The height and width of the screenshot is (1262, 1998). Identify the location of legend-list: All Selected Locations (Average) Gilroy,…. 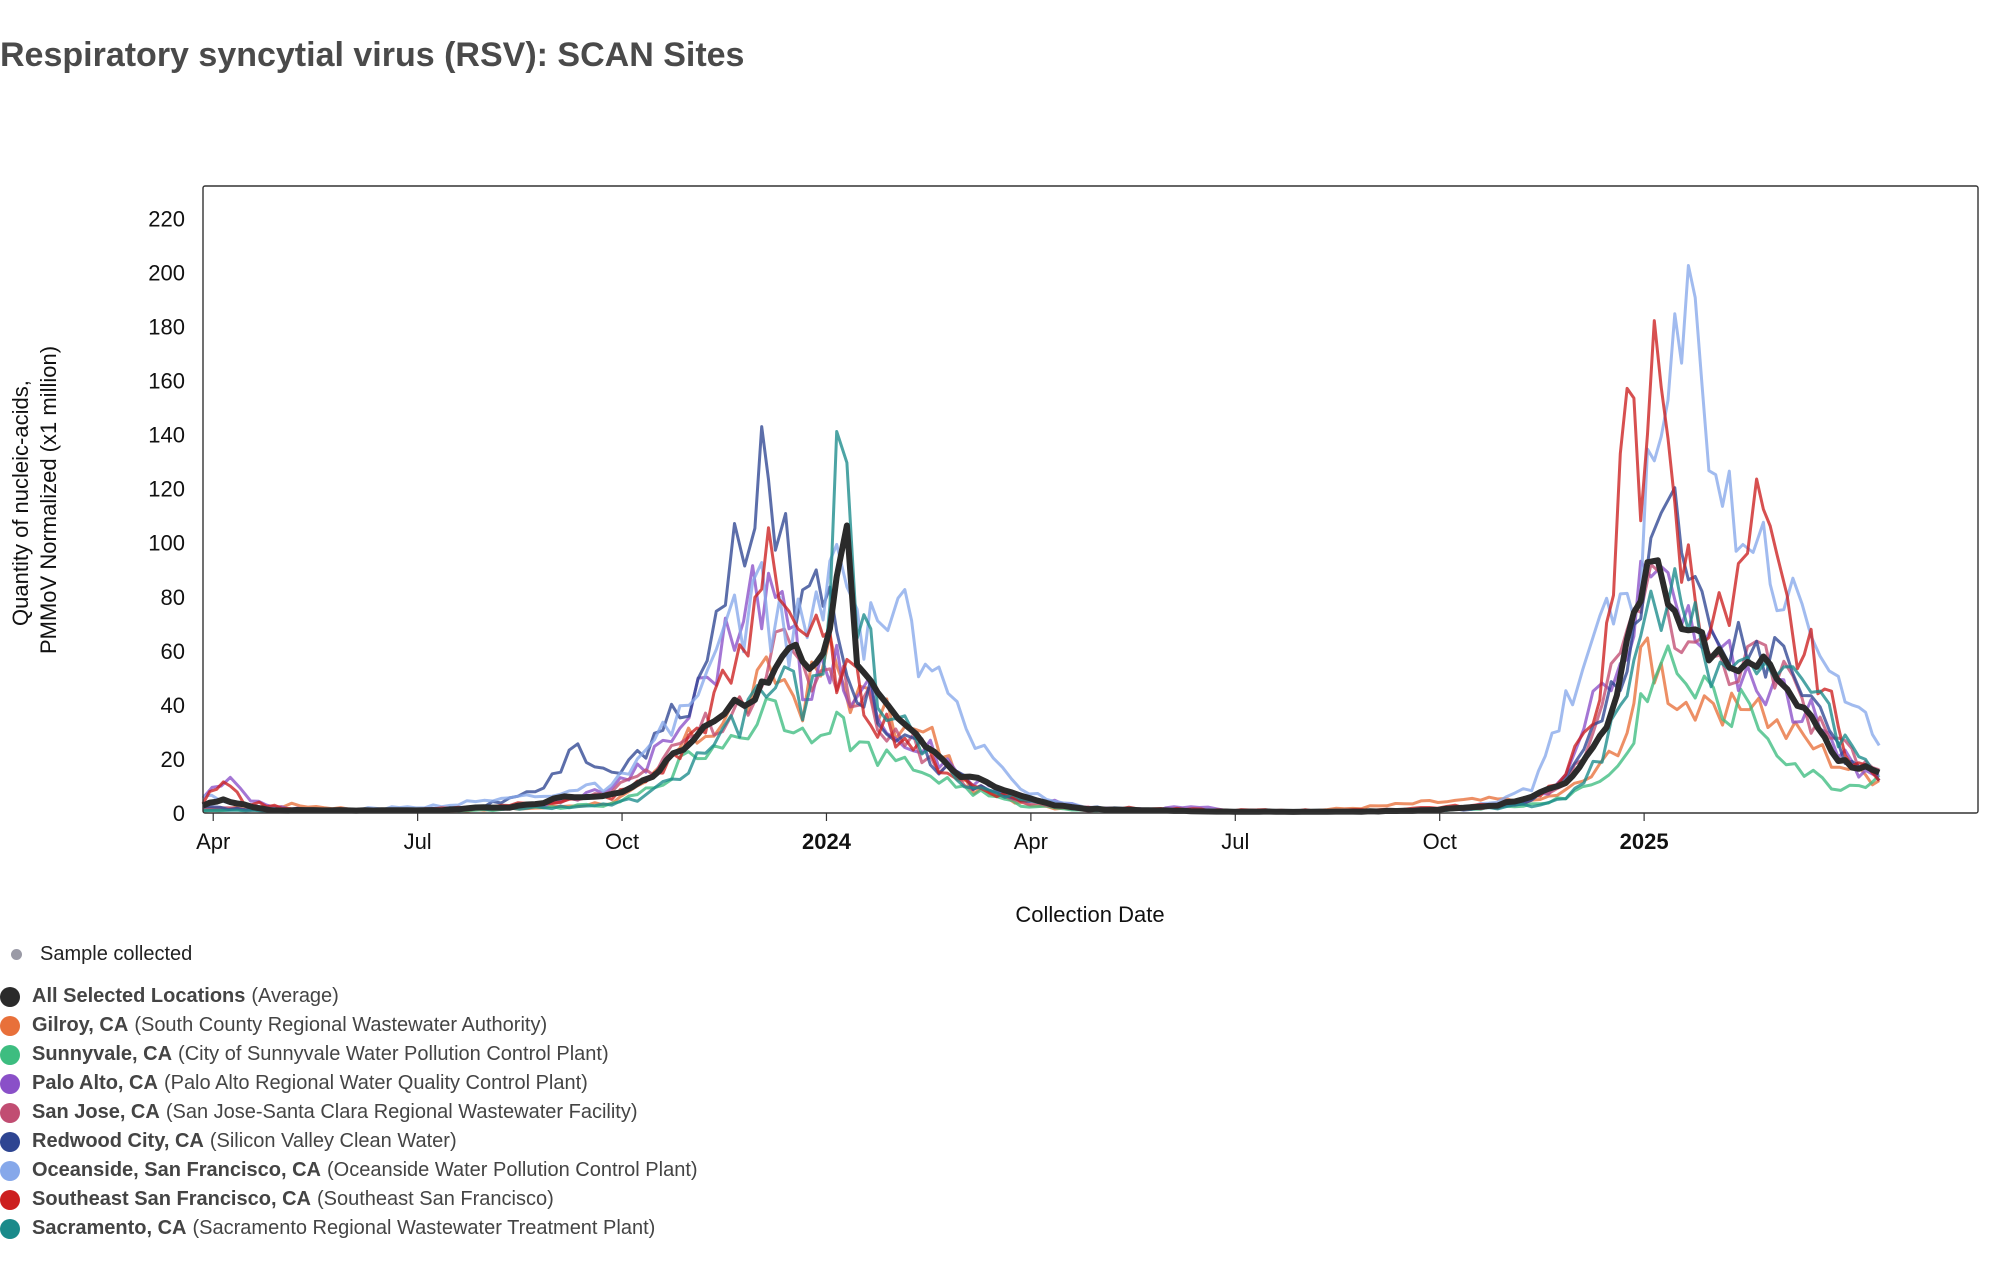
(349, 1112).